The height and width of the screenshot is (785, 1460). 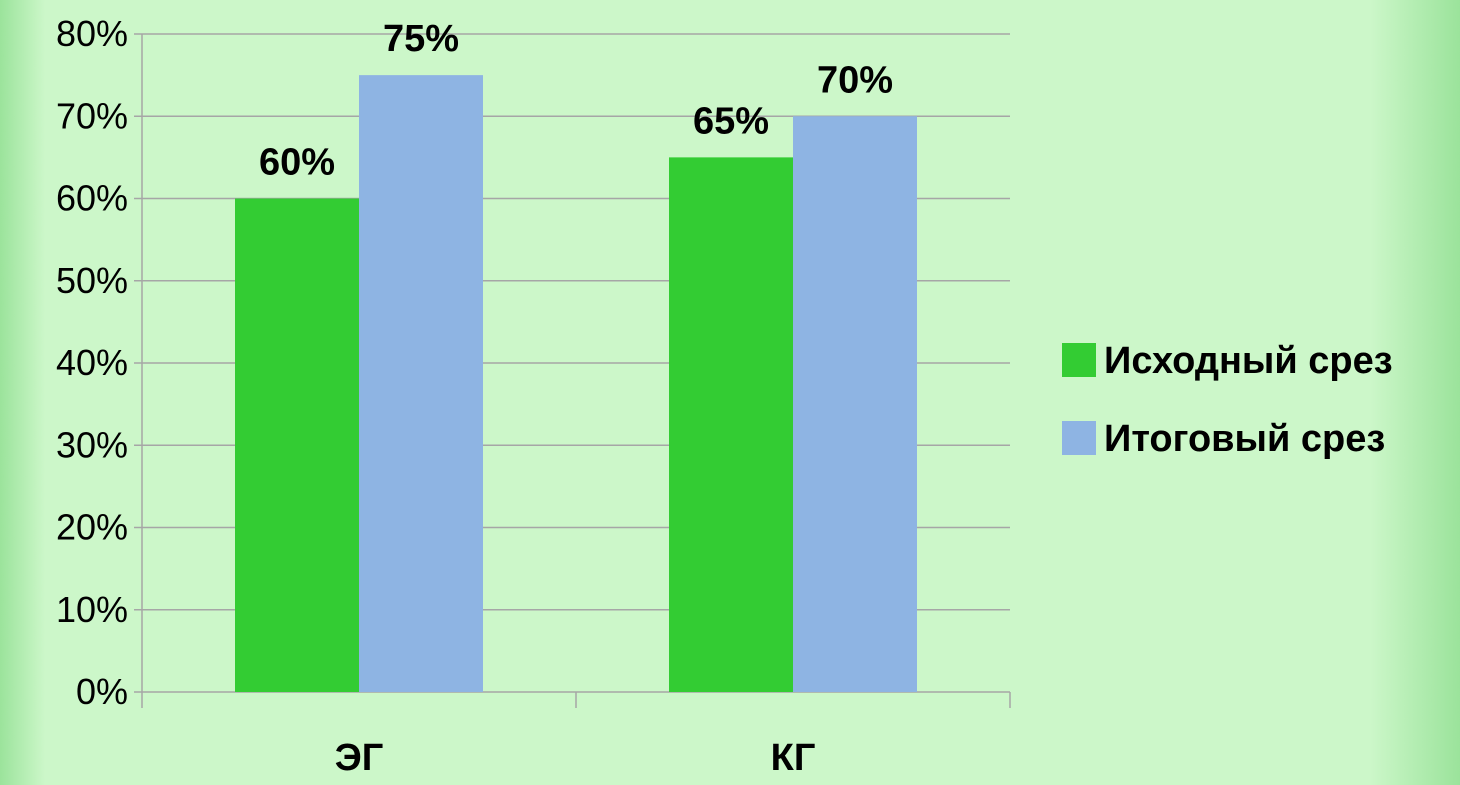 I want to click on y-tick-label: 0%, so click(x=102, y=691).